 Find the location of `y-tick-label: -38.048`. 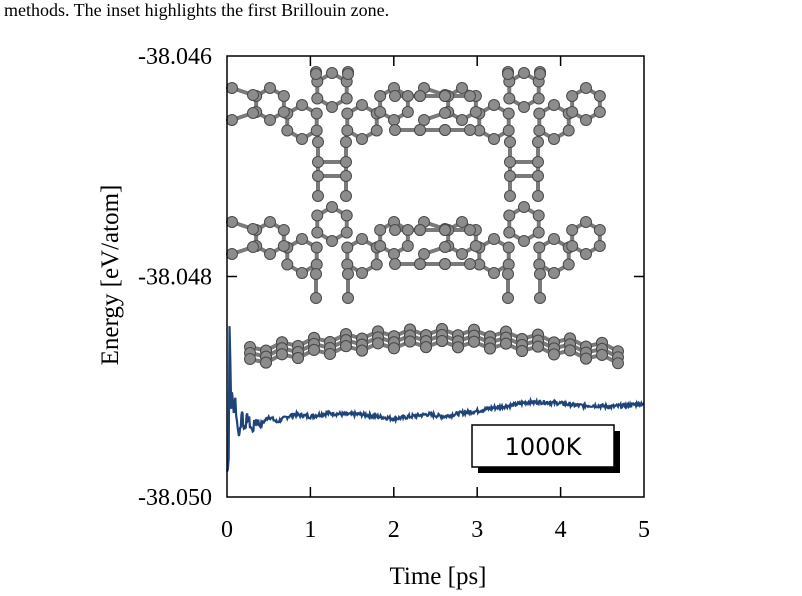

y-tick-label: -38.048 is located at coordinates (175, 278).